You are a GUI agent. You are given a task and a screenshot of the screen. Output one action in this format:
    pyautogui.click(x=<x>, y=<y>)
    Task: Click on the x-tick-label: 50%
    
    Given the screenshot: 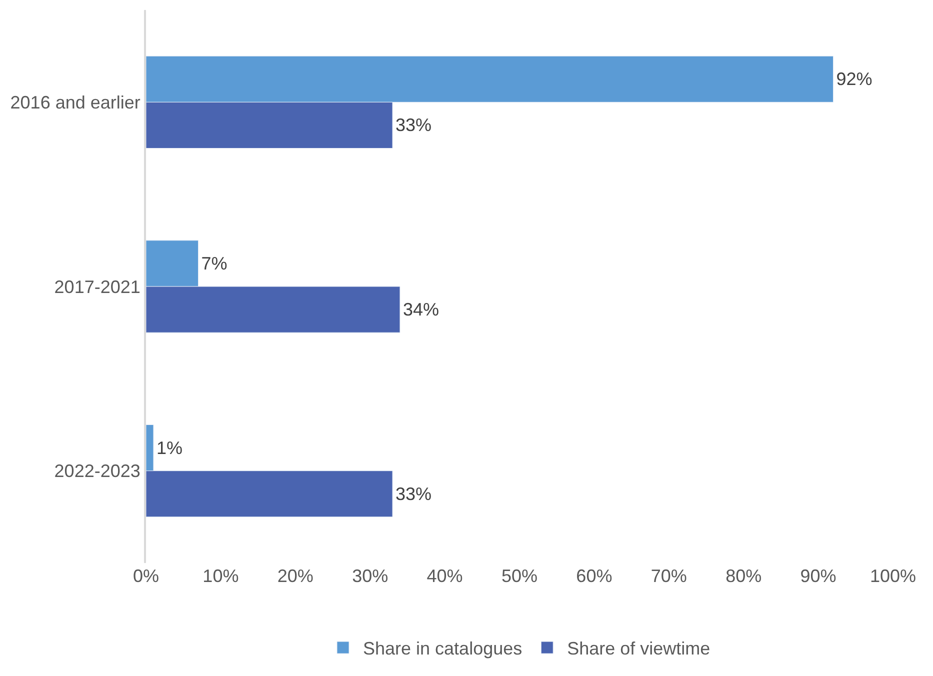 What is the action you would take?
    pyautogui.click(x=519, y=576)
    